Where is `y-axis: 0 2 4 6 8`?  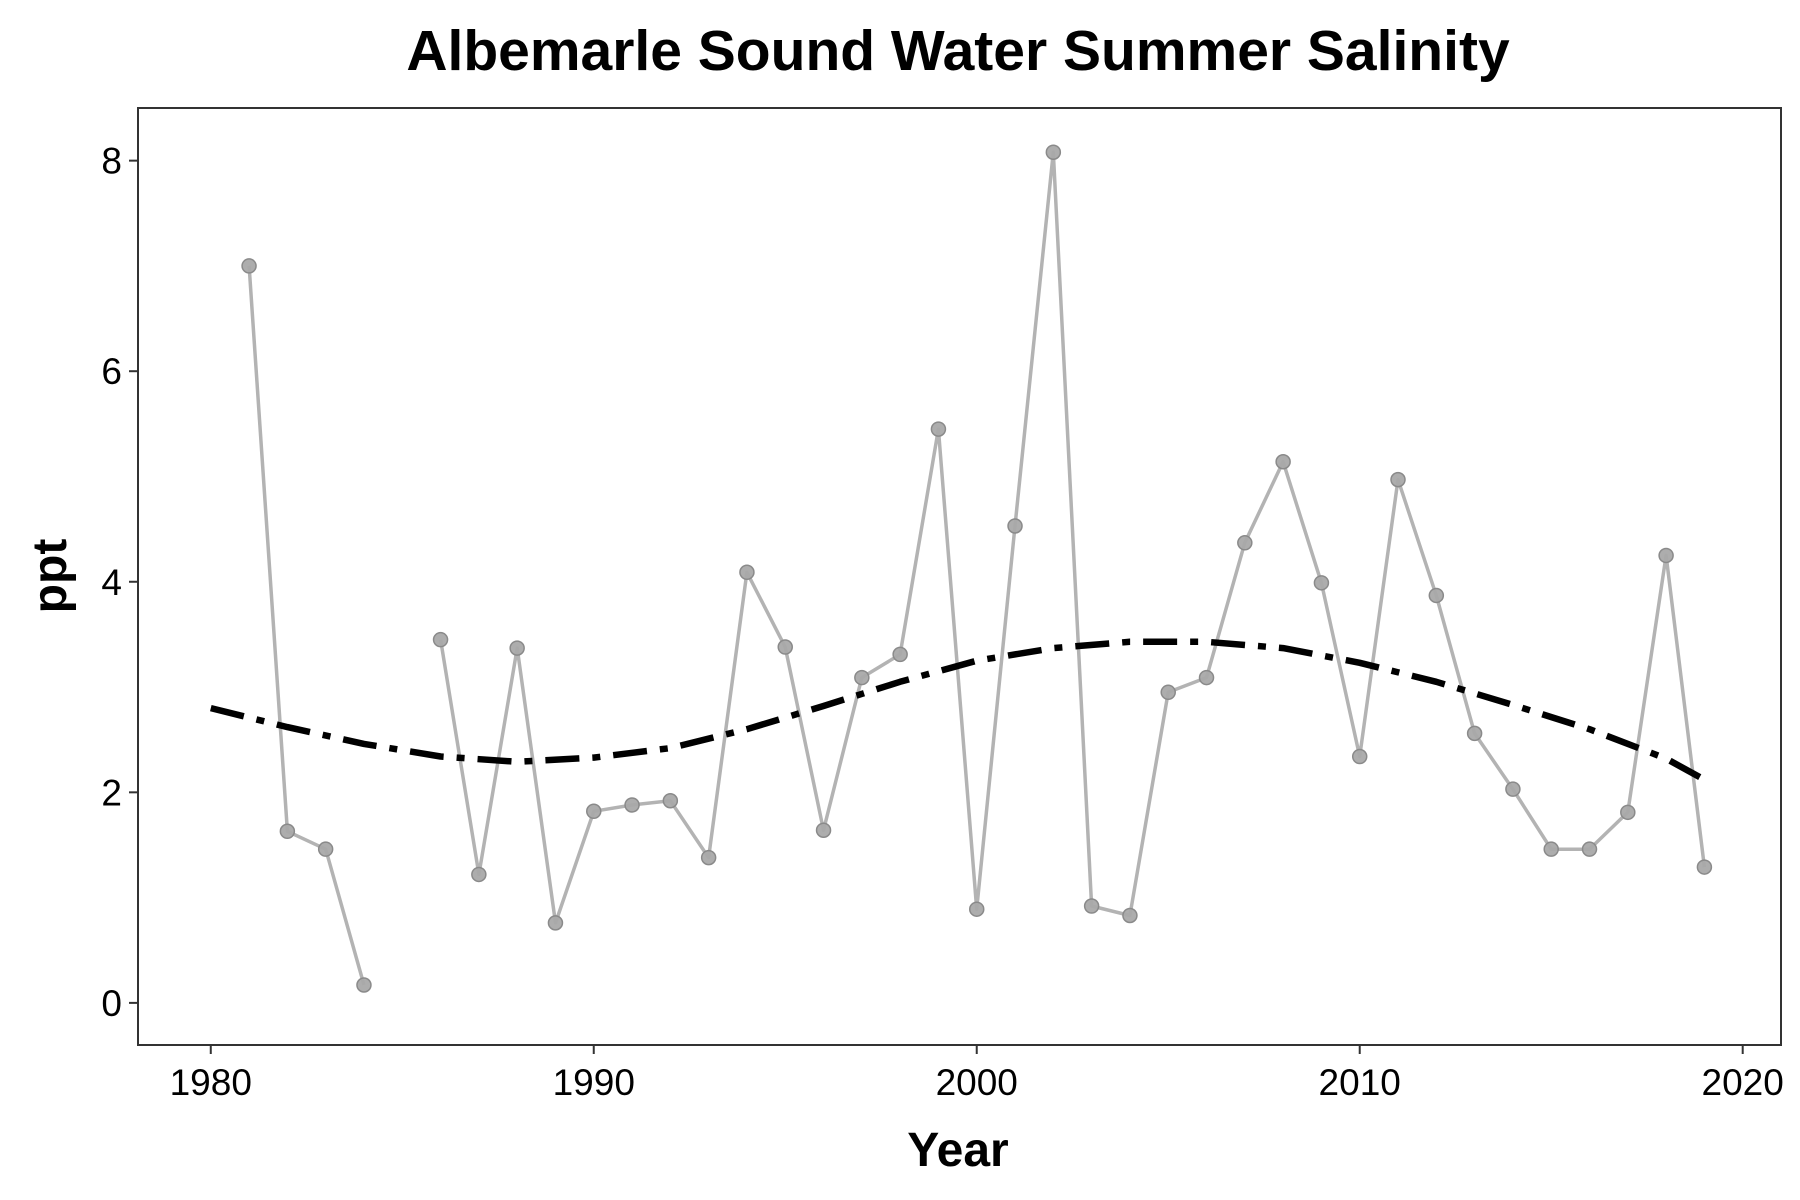 y-axis: 0 2 4 6 8 is located at coordinates (119, 582).